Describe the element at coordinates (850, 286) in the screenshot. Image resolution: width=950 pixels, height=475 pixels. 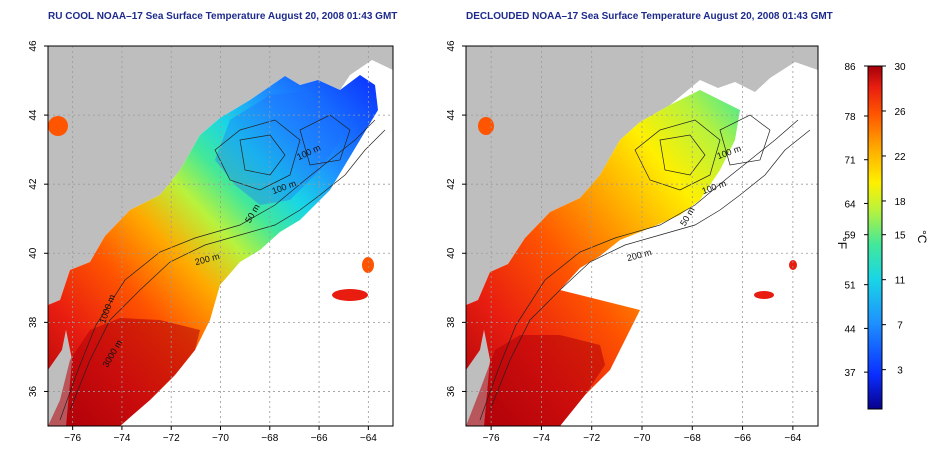
I see `f-tick-label: 51` at that location.